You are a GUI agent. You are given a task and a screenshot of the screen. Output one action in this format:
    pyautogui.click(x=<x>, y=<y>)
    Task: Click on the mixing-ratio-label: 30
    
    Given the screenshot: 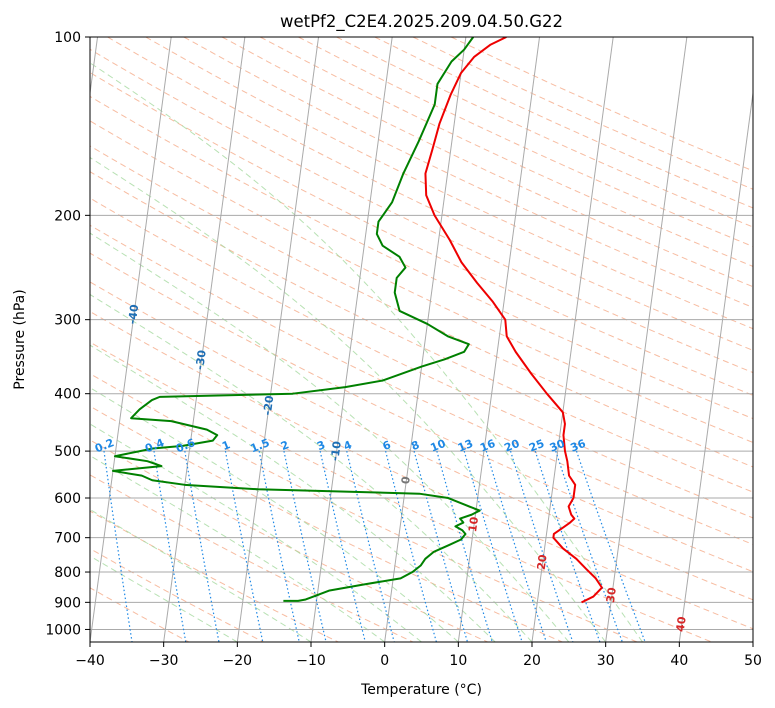 What is the action you would take?
    pyautogui.click(x=557, y=446)
    